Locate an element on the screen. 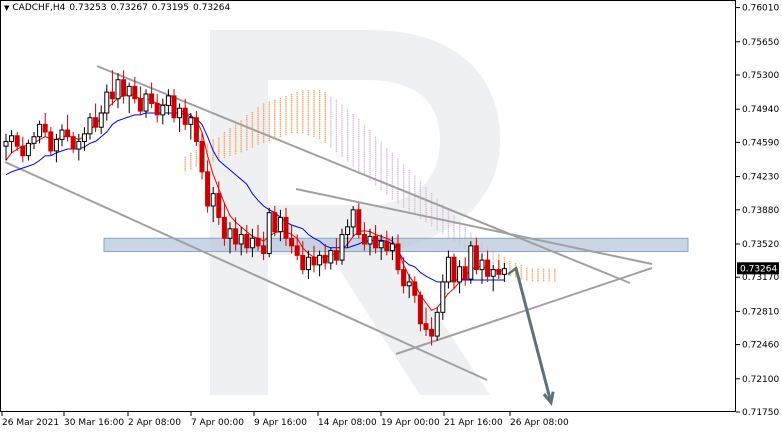  current-price-label: 0.73264 is located at coordinates (758, 269).